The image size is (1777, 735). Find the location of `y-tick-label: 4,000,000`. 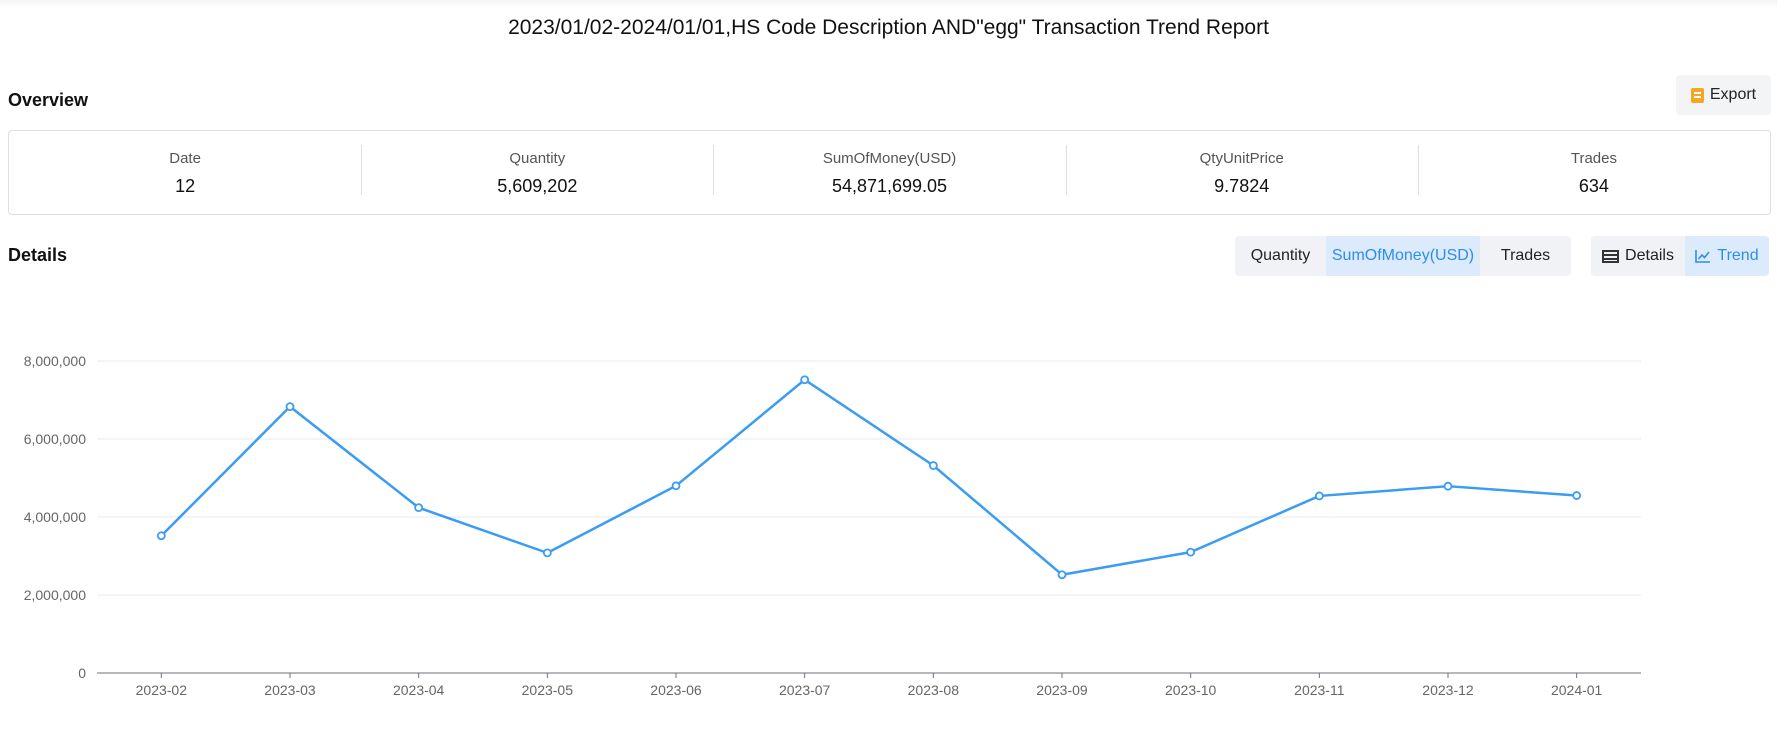

y-tick-label: 4,000,000 is located at coordinates (55, 517).